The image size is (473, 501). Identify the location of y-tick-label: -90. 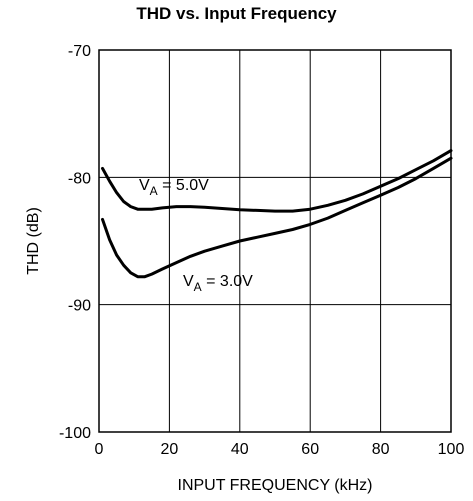
(79, 306).